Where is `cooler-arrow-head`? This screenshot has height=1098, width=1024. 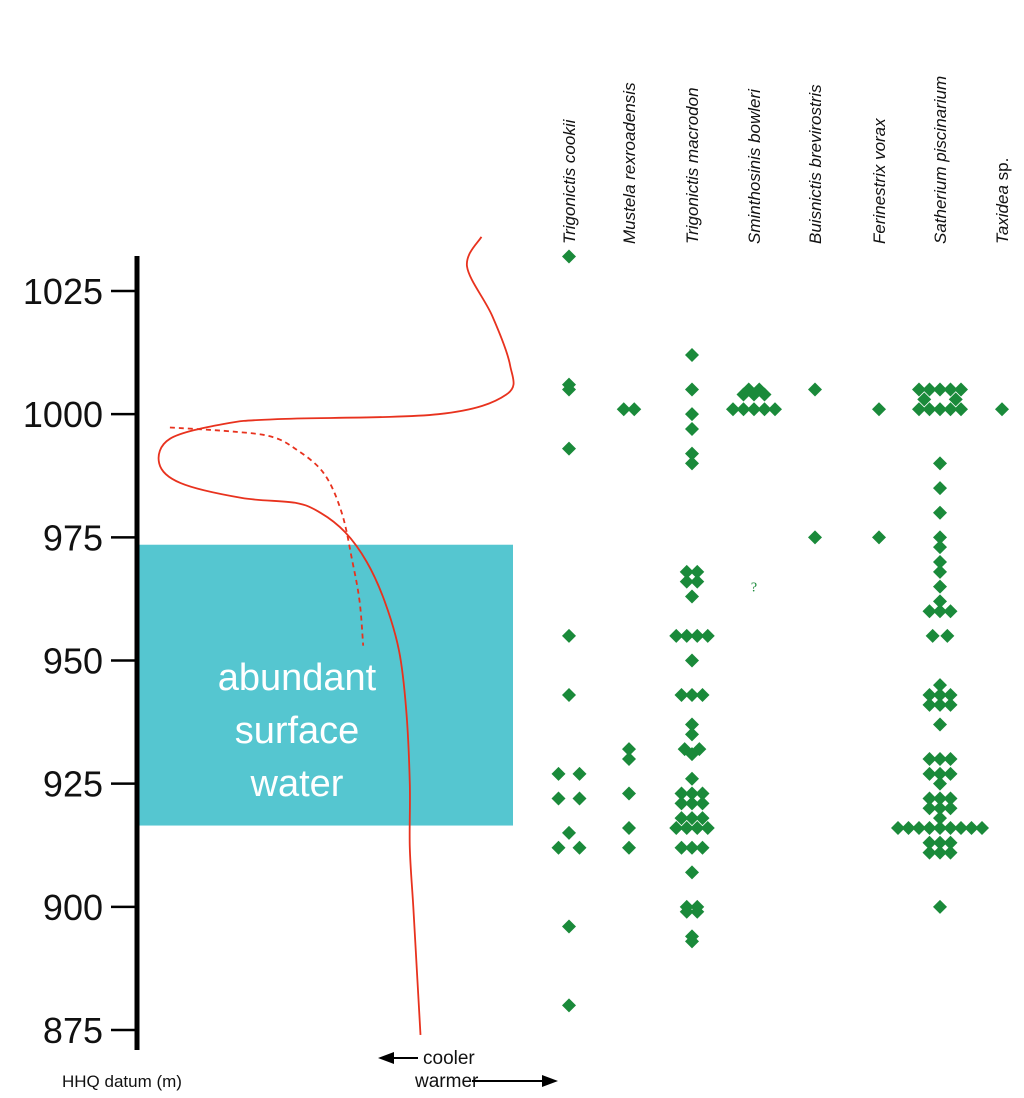 cooler-arrow-head is located at coordinates (386, 1058).